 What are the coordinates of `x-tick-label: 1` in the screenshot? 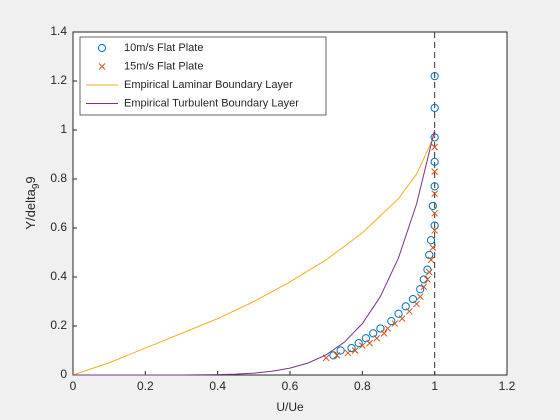 It's located at (434, 386).